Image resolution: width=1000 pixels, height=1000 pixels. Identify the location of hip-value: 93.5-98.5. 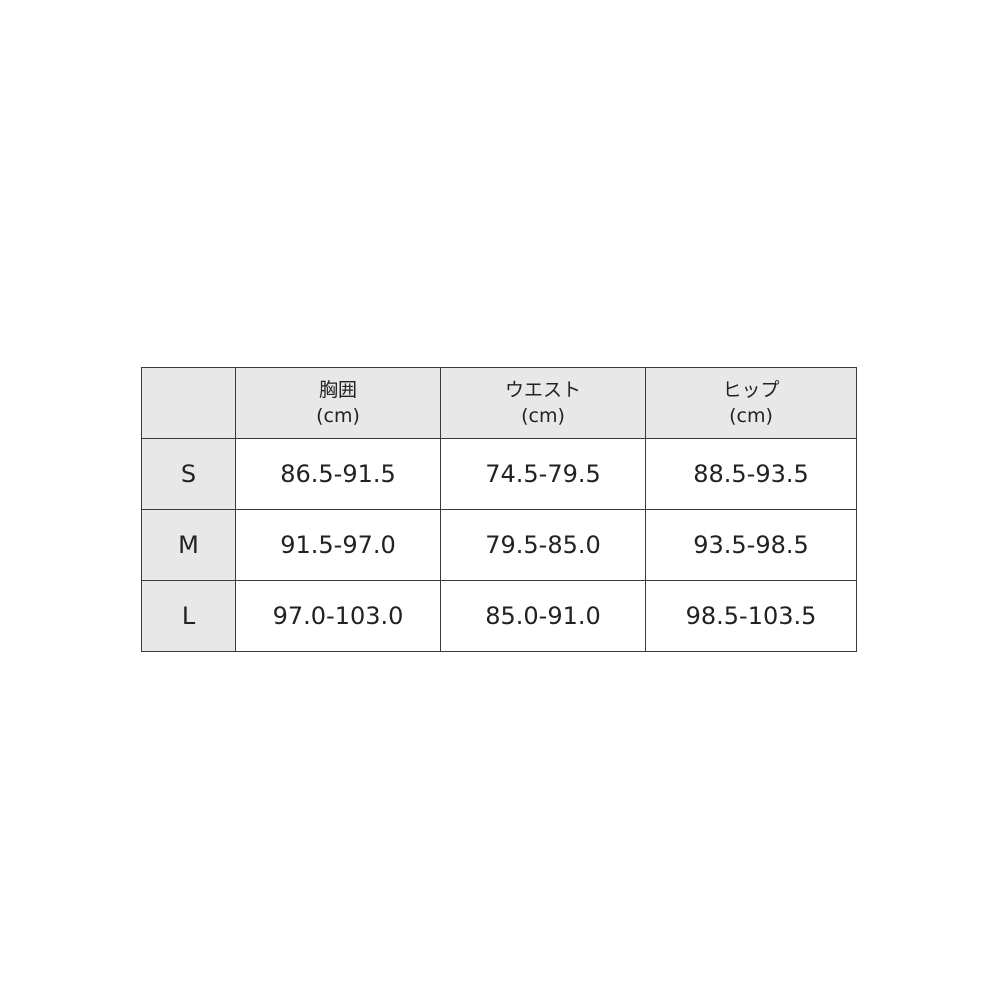
(751, 545).